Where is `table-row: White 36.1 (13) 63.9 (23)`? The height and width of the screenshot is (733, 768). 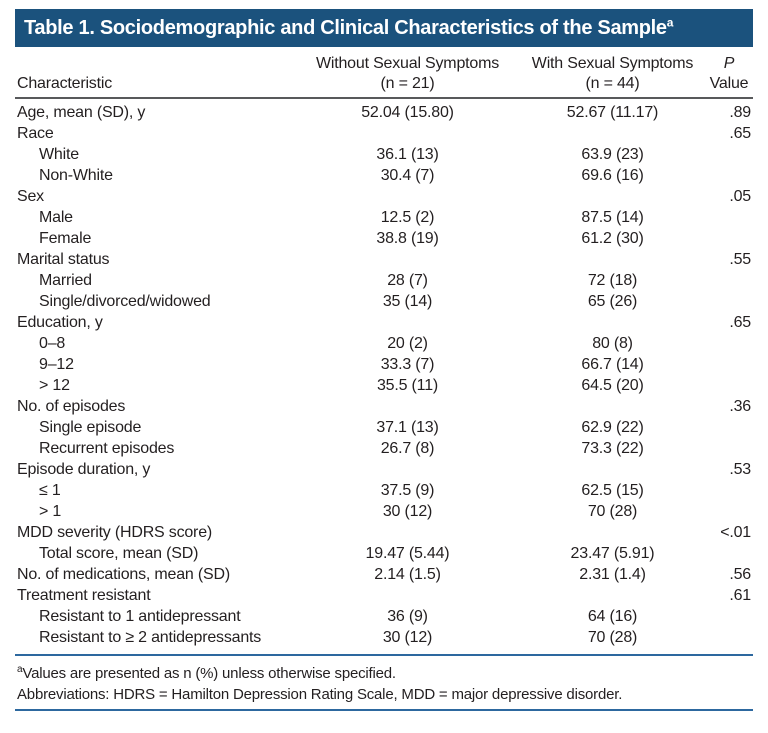
table-row: White 36.1 (13) 63.9 (23) is located at coordinates (384, 154).